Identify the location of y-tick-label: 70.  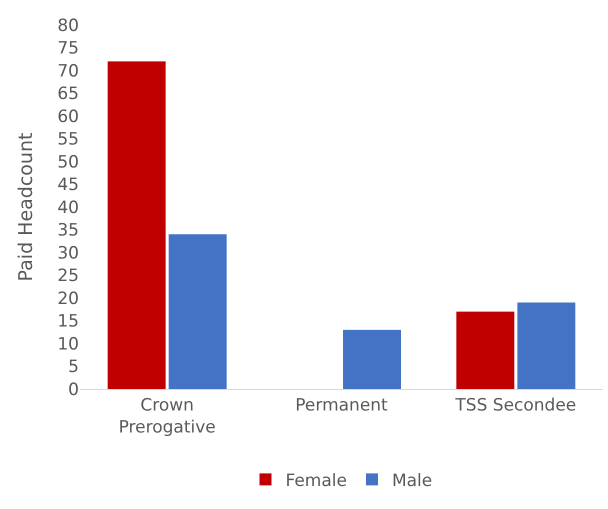
(68, 71).